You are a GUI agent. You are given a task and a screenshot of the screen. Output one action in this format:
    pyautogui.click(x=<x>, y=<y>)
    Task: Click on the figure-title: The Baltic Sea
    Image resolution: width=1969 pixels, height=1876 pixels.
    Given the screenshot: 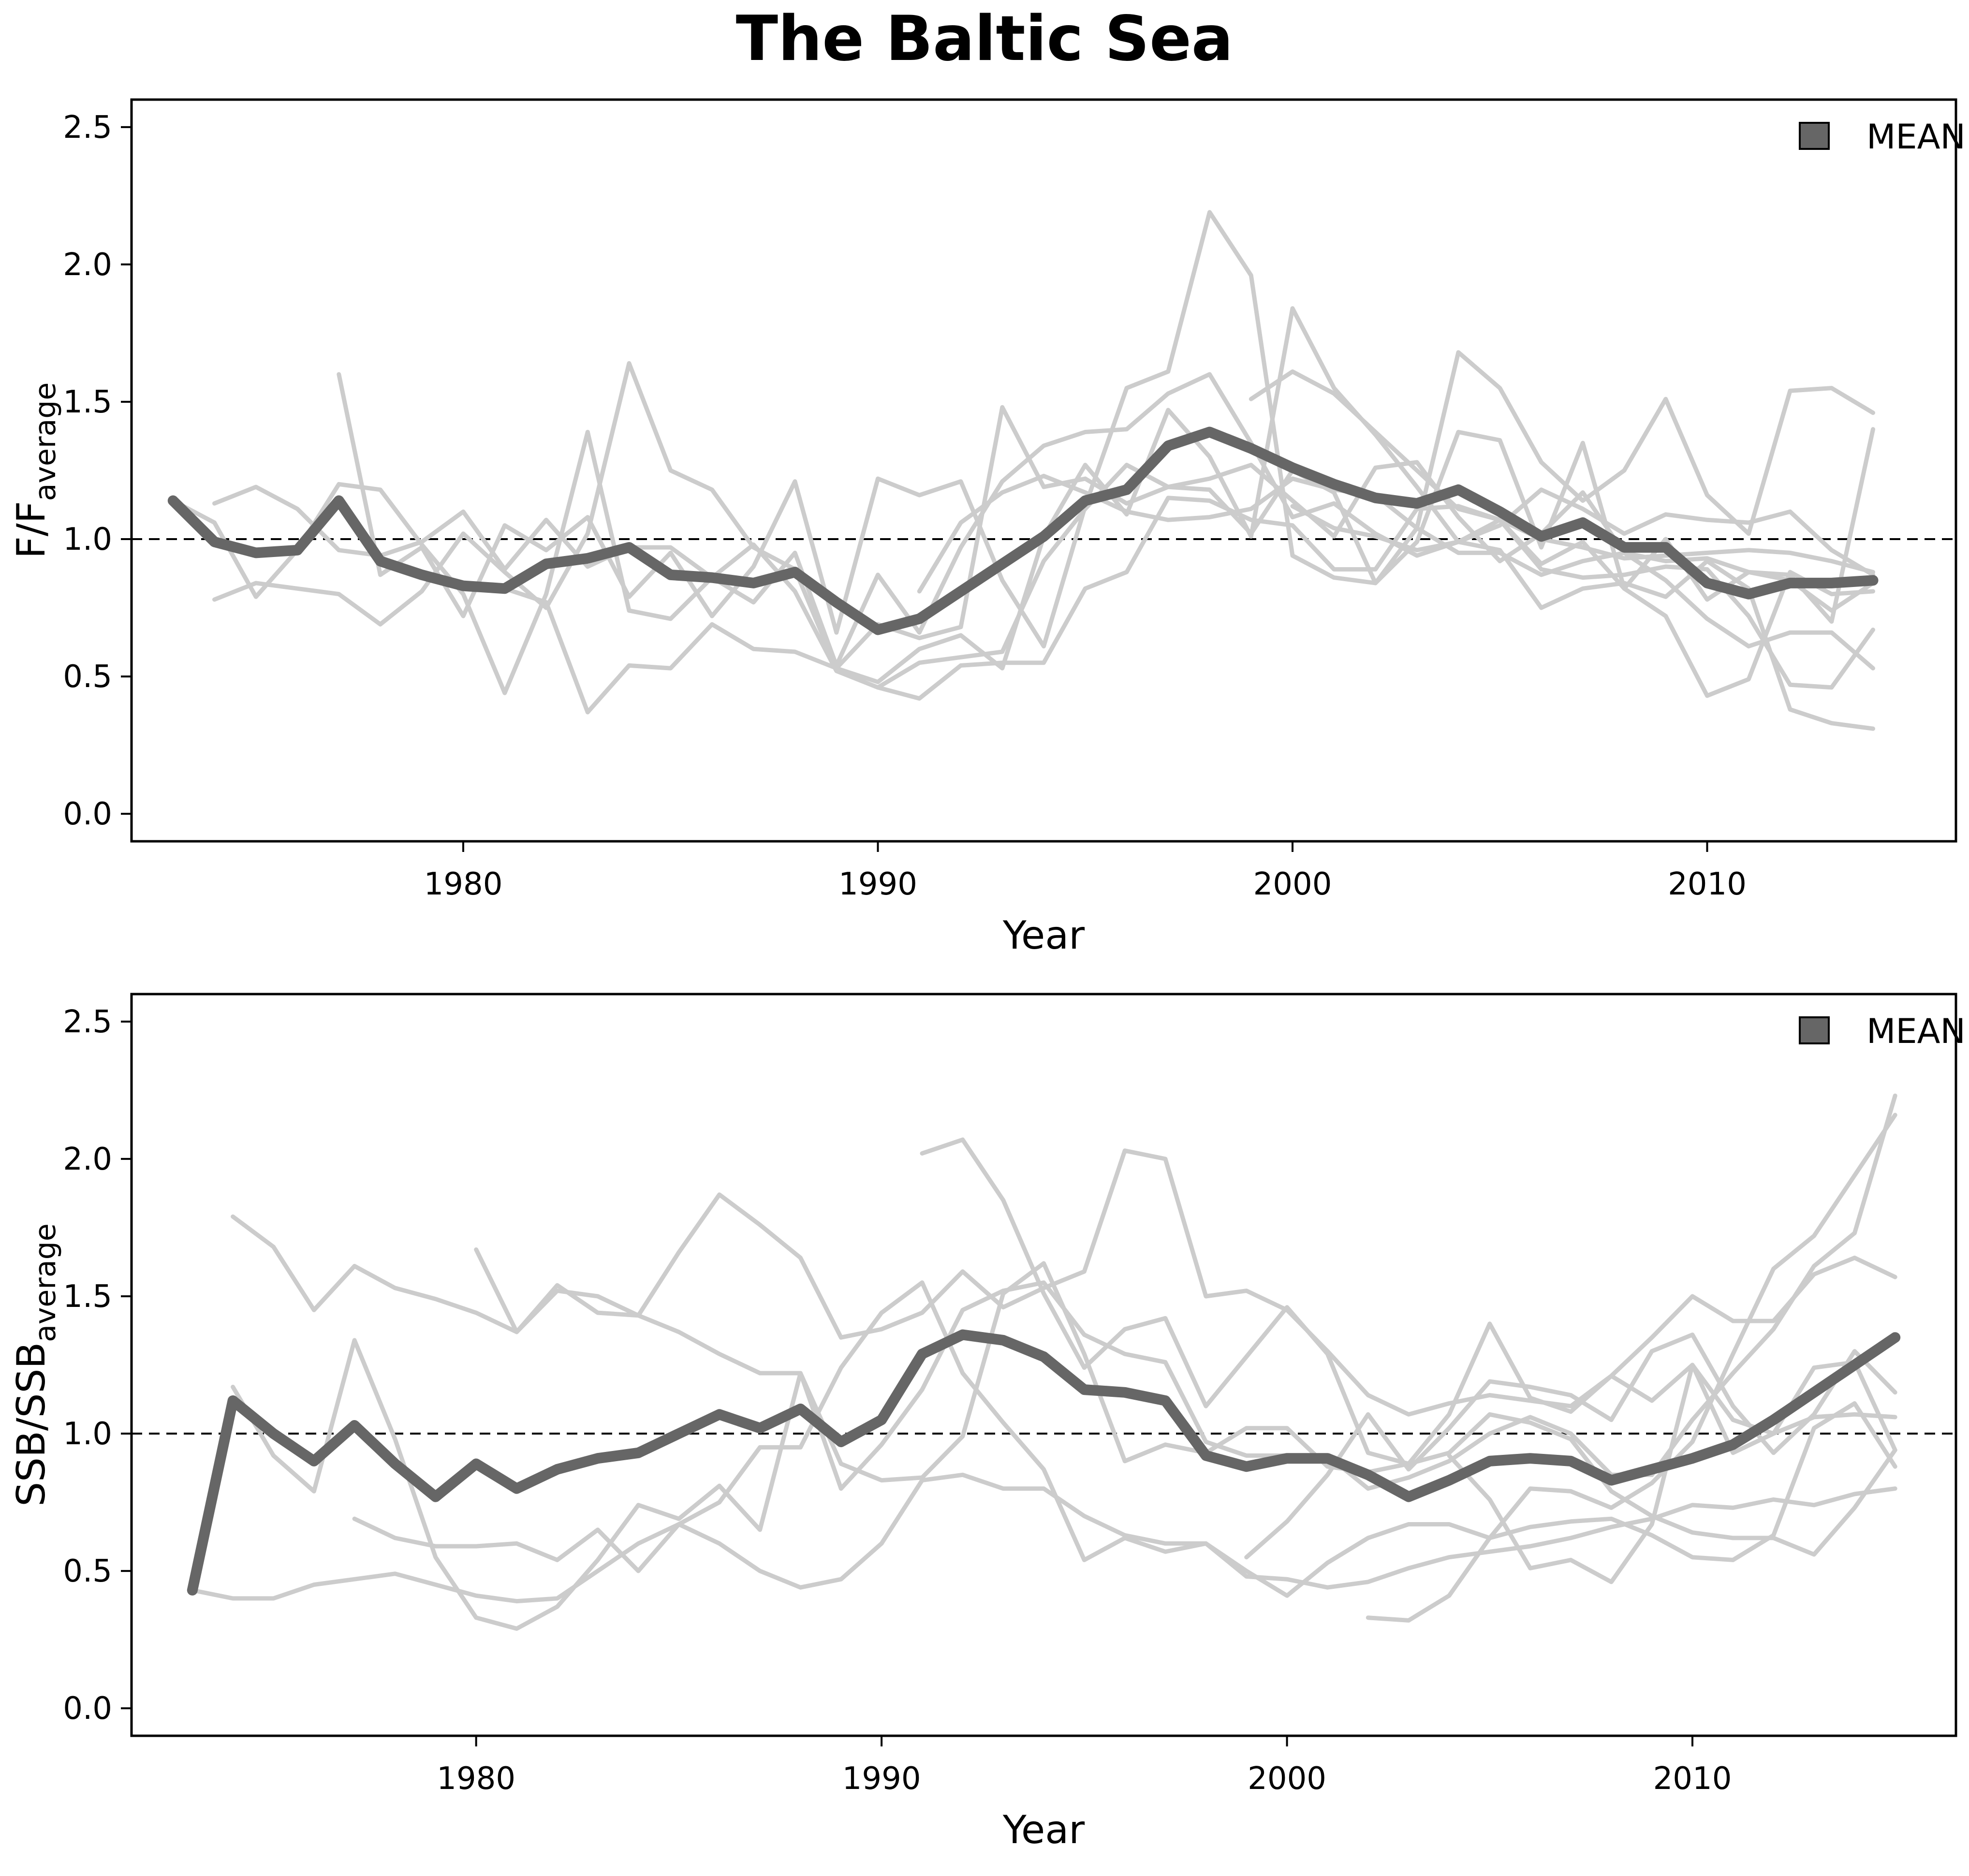 What is the action you would take?
    pyautogui.click(x=985, y=39)
    